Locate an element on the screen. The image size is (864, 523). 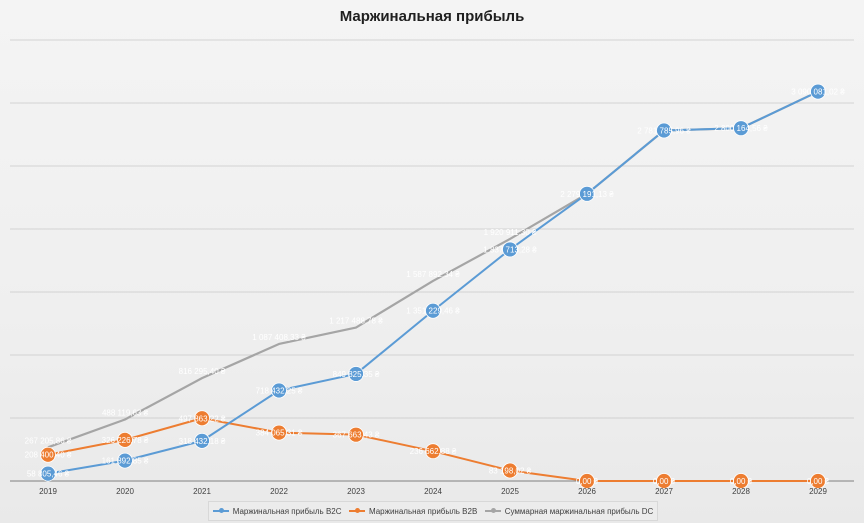
data-label: 208 400,40 ₴ is located at coordinates (48, 455).